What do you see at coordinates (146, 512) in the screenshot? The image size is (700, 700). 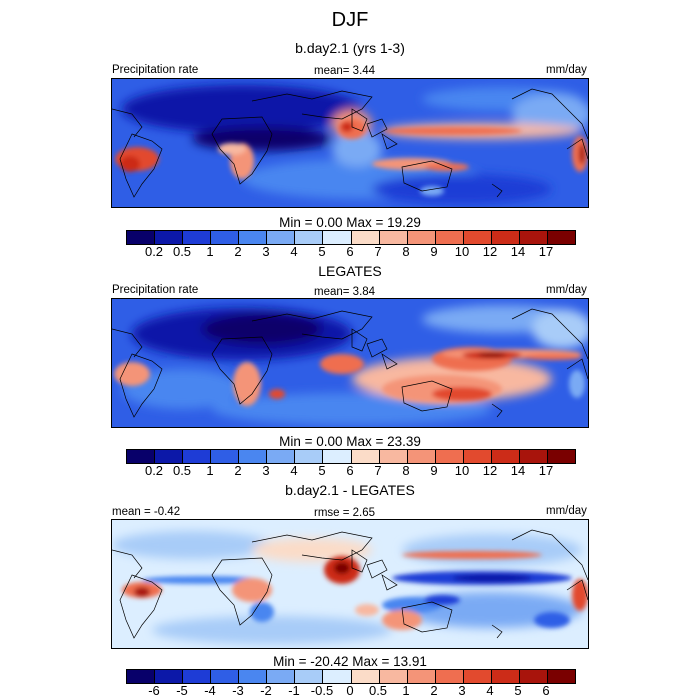 I see `panel-3-mean-label: mean = -0.42` at bounding box center [146, 512].